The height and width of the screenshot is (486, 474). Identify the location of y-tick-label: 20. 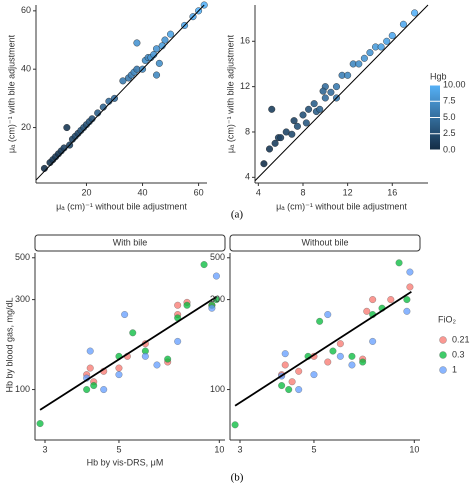
(26, 127).